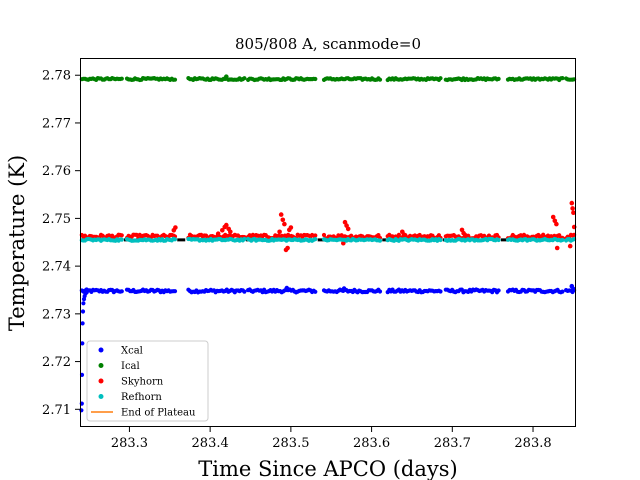 This screenshot has width=640, height=480. What do you see at coordinates (56, 410) in the screenshot?
I see `y-tick-label: 2.71` at bounding box center [56, 410].